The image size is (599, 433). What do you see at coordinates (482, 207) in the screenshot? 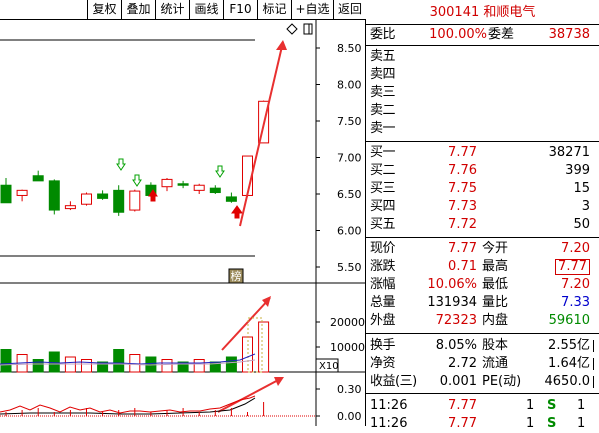
I see `buy-4-row: 买四 7.73 3` at bounding box center [482, 207].